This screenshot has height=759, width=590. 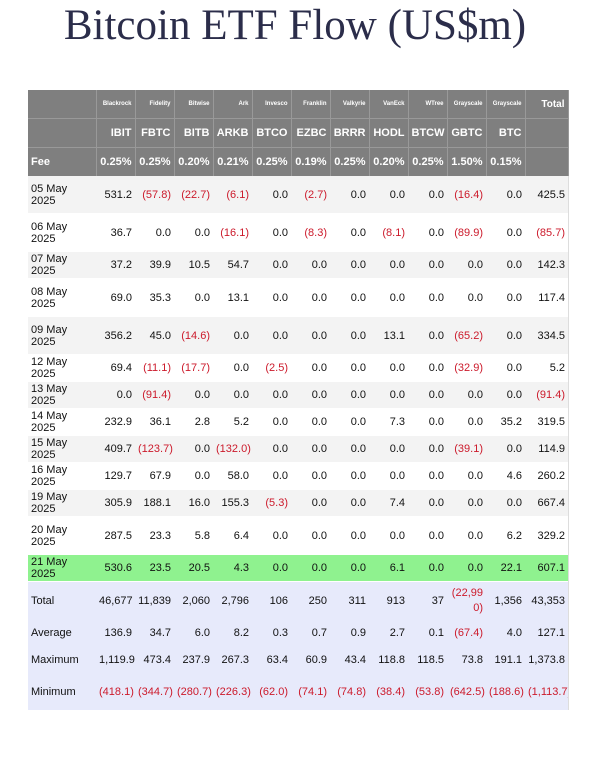 What do you see at coordinates (193, 691) in the screenshot?
I see `summary-cell: (280.7)` at bounding box center [193, 691].